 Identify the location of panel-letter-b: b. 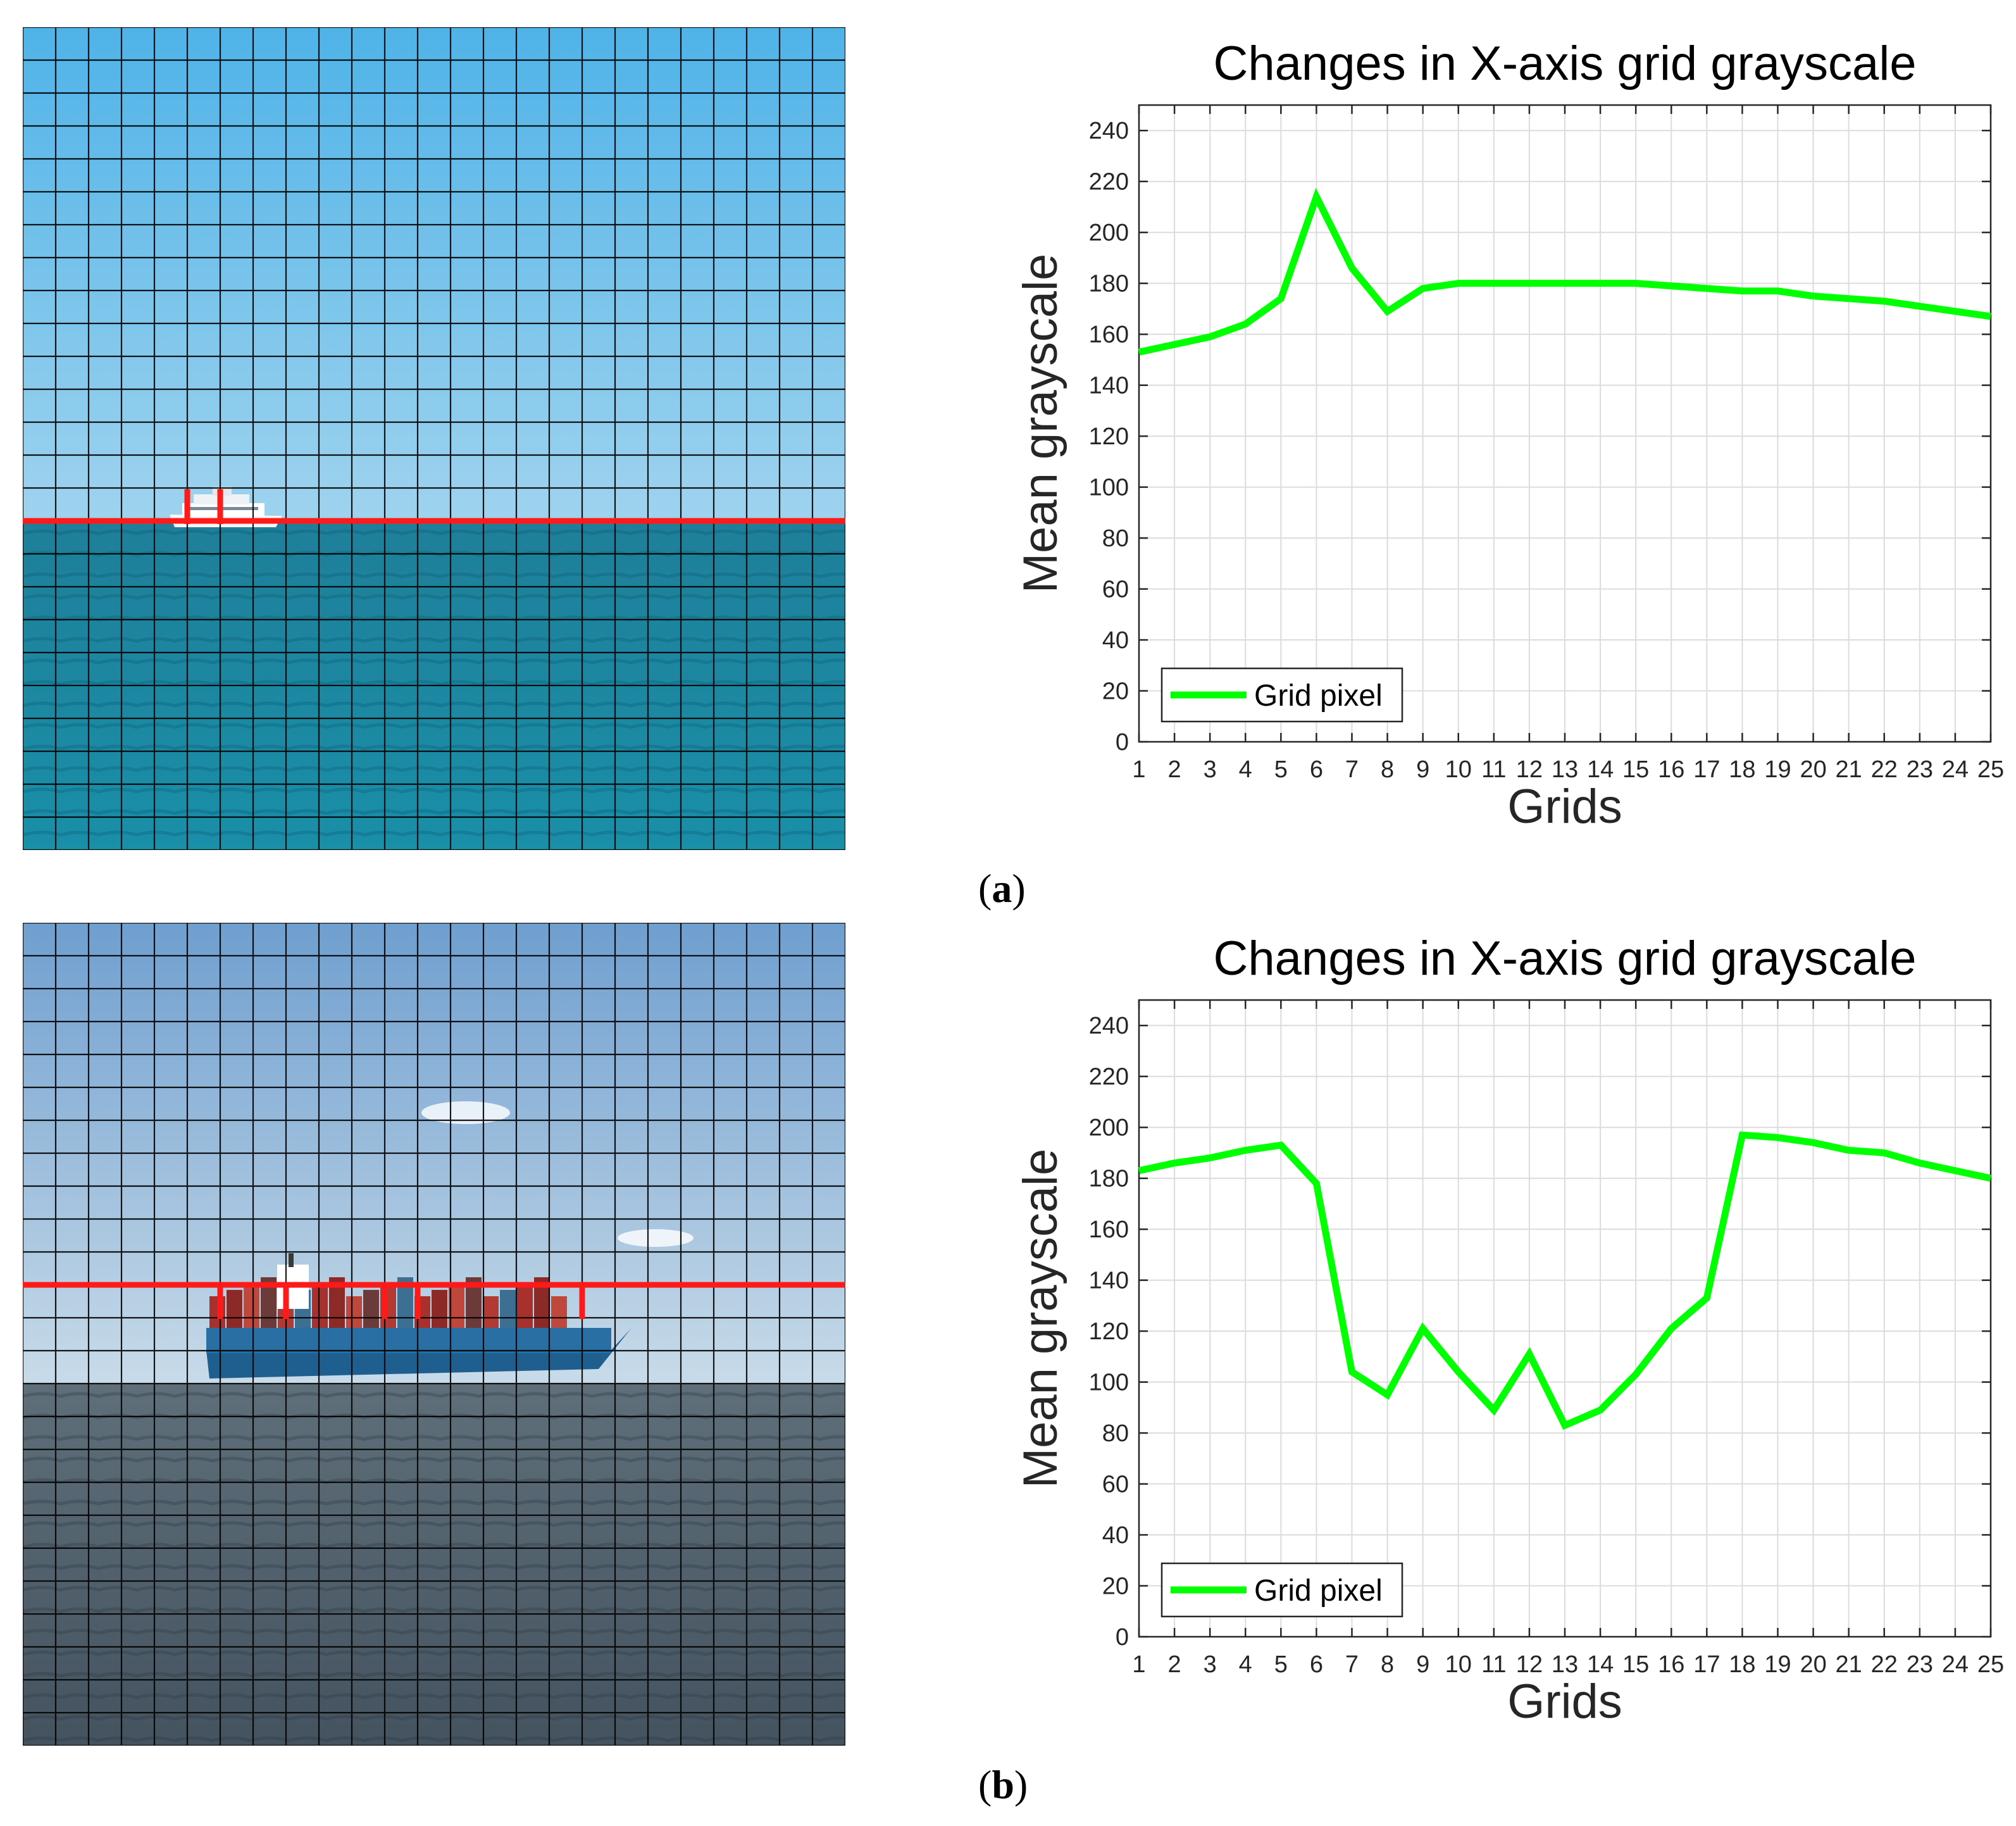
(1003, 1784).